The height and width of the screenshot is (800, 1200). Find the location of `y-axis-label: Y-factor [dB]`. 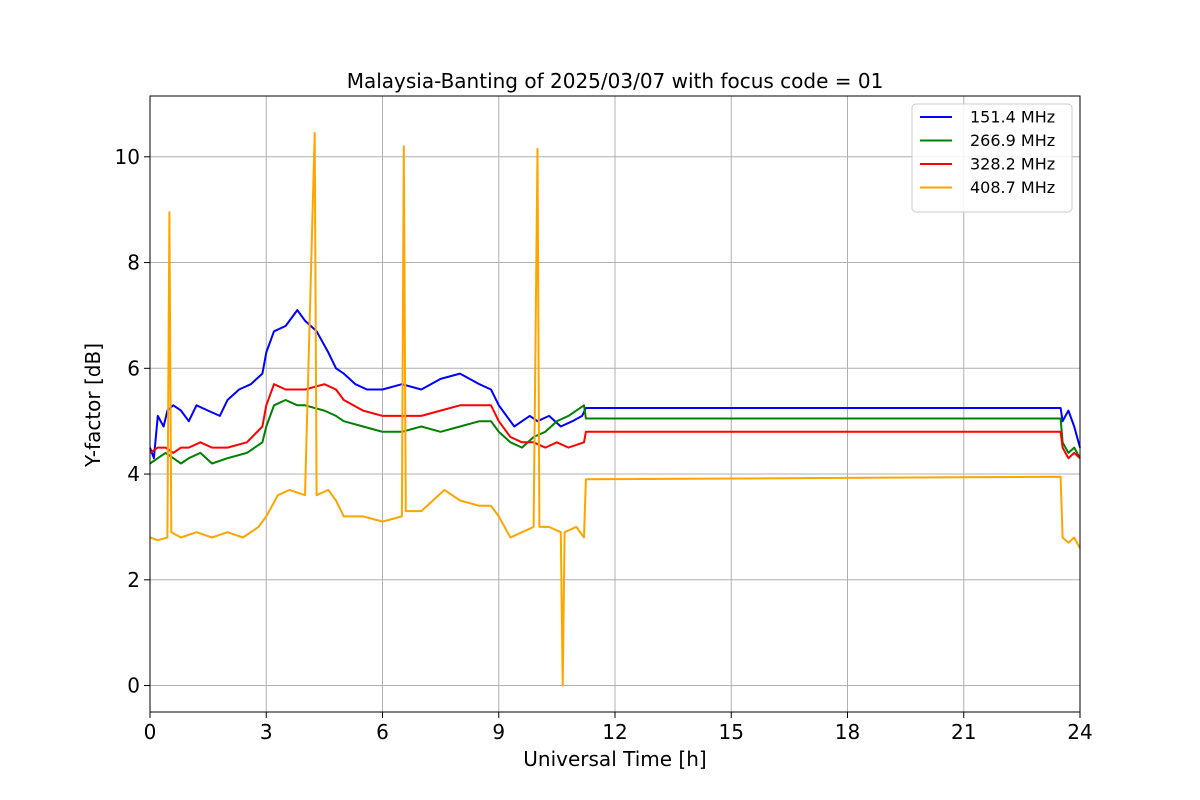

y-axis-label: Y-factor [dB] is located at coordinates (93, 405).